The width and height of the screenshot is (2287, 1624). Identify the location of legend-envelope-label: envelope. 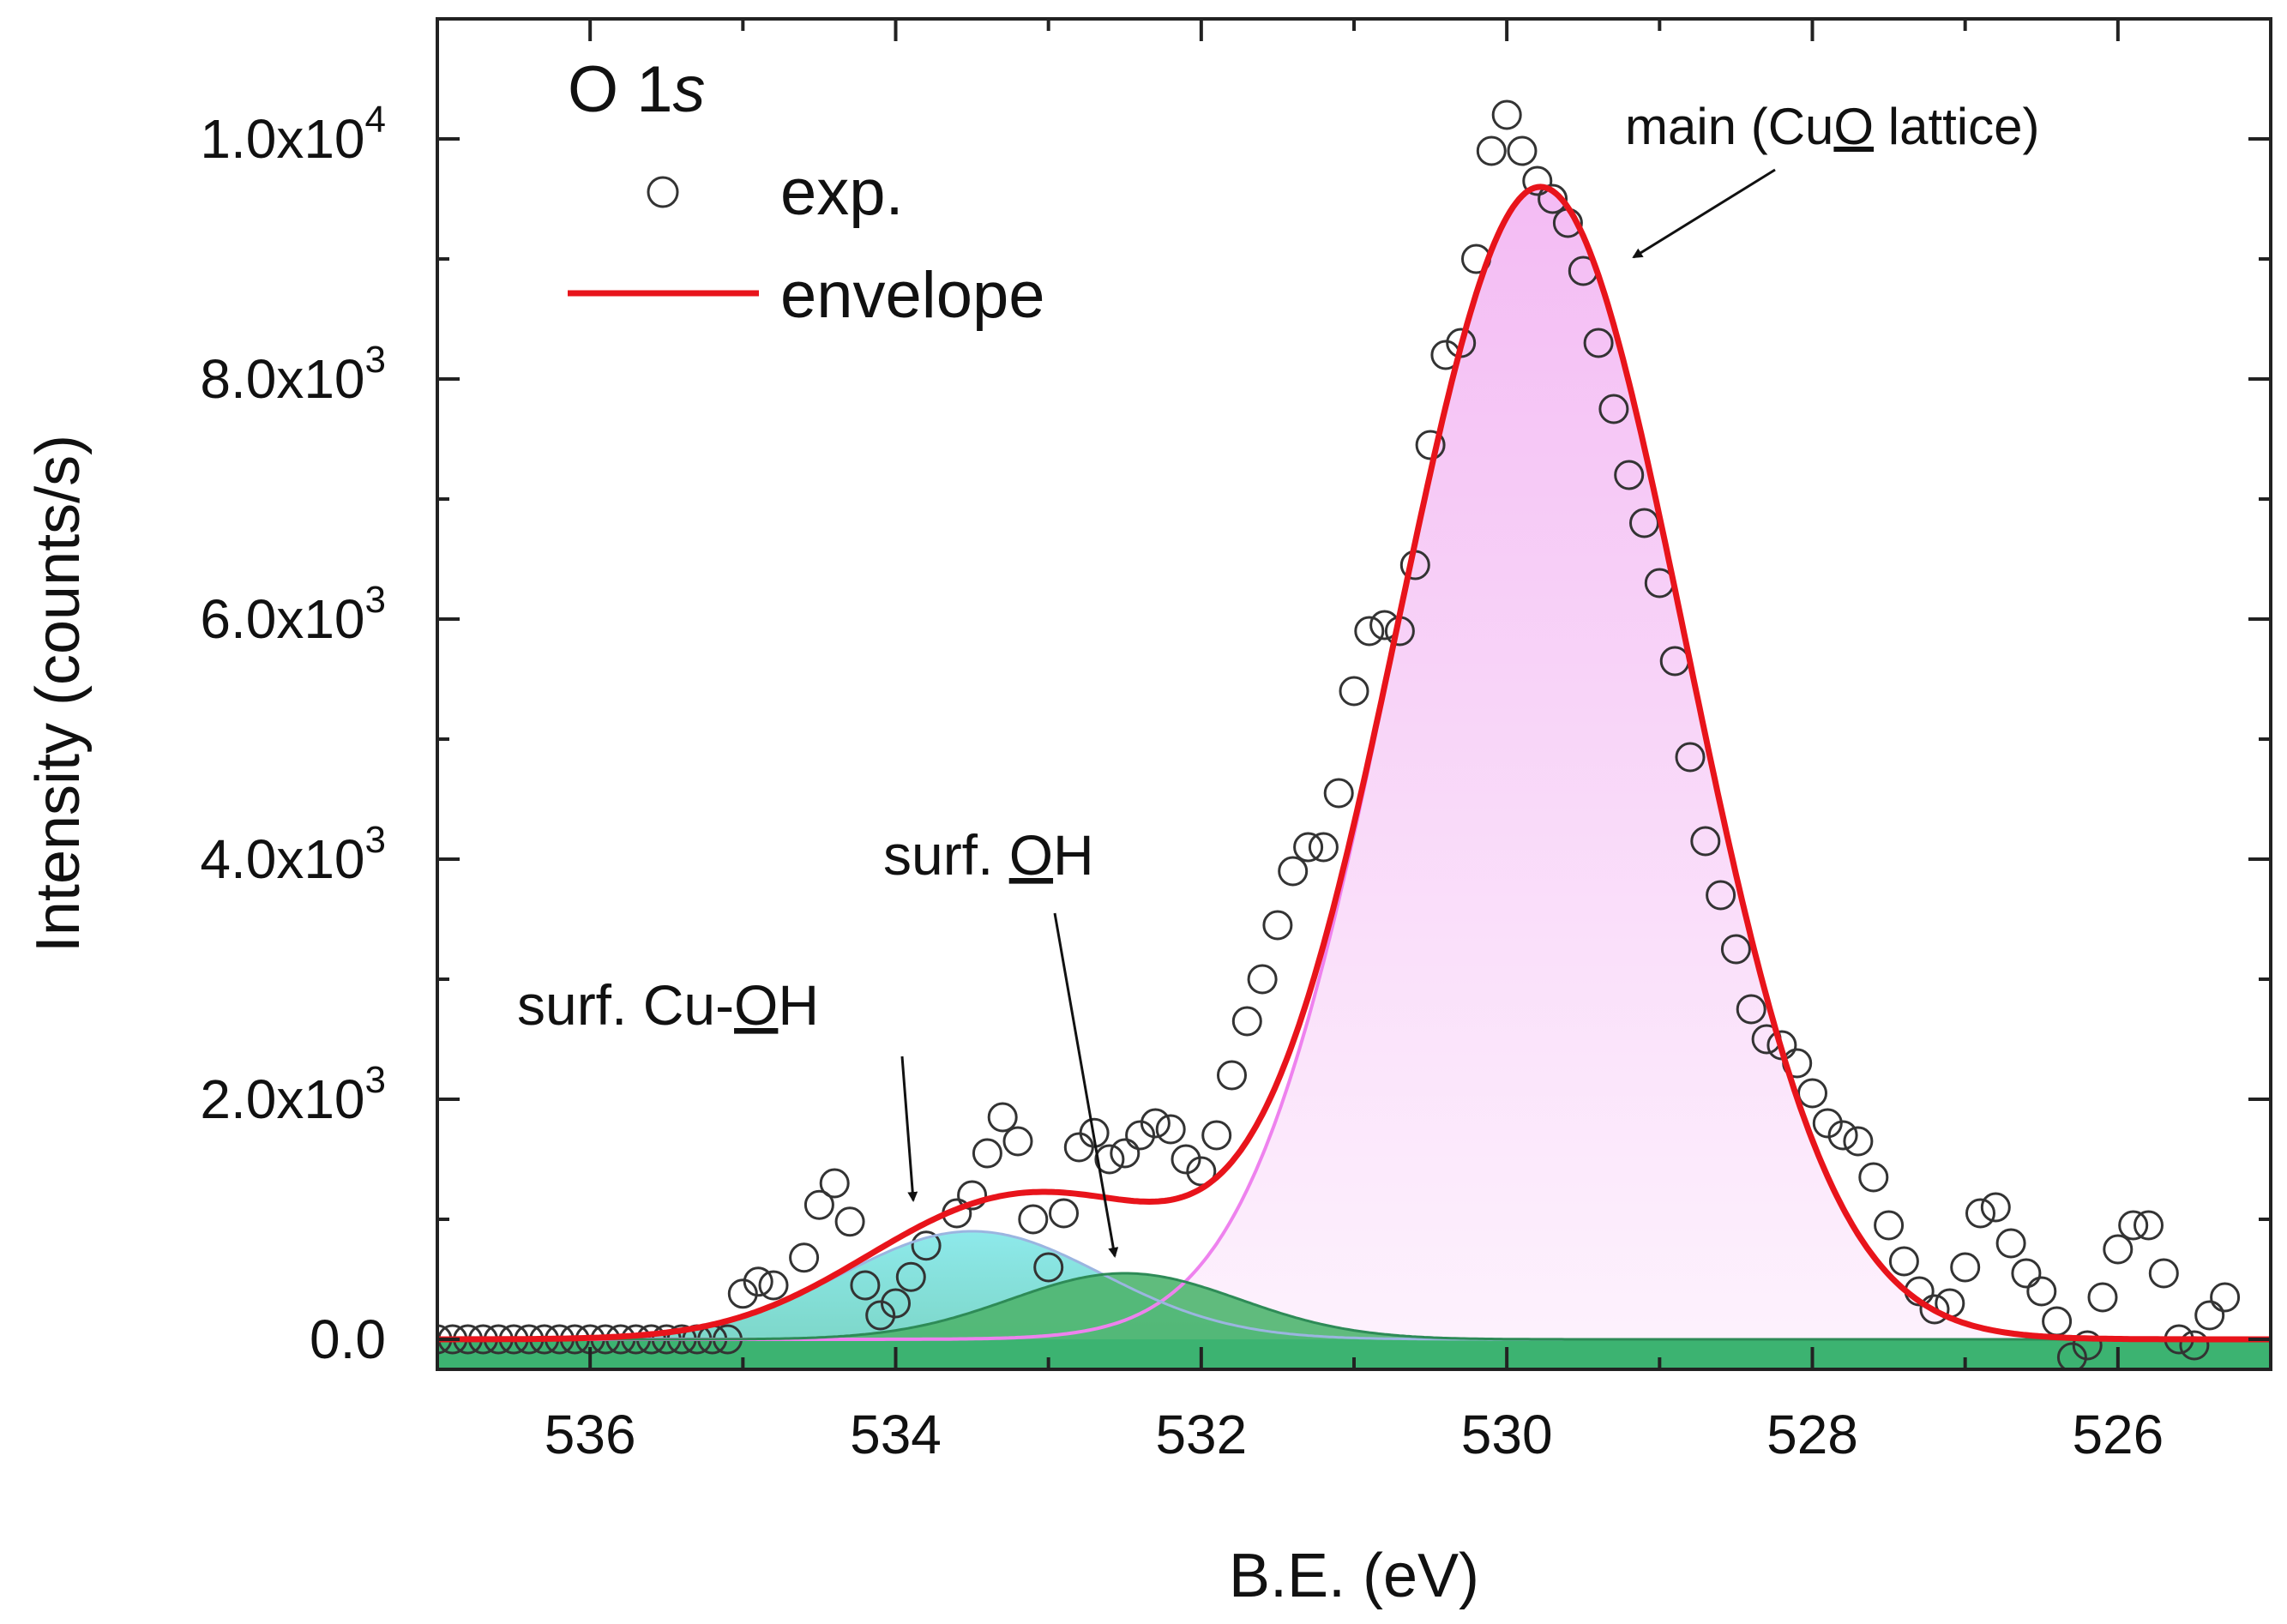
(912, 295).